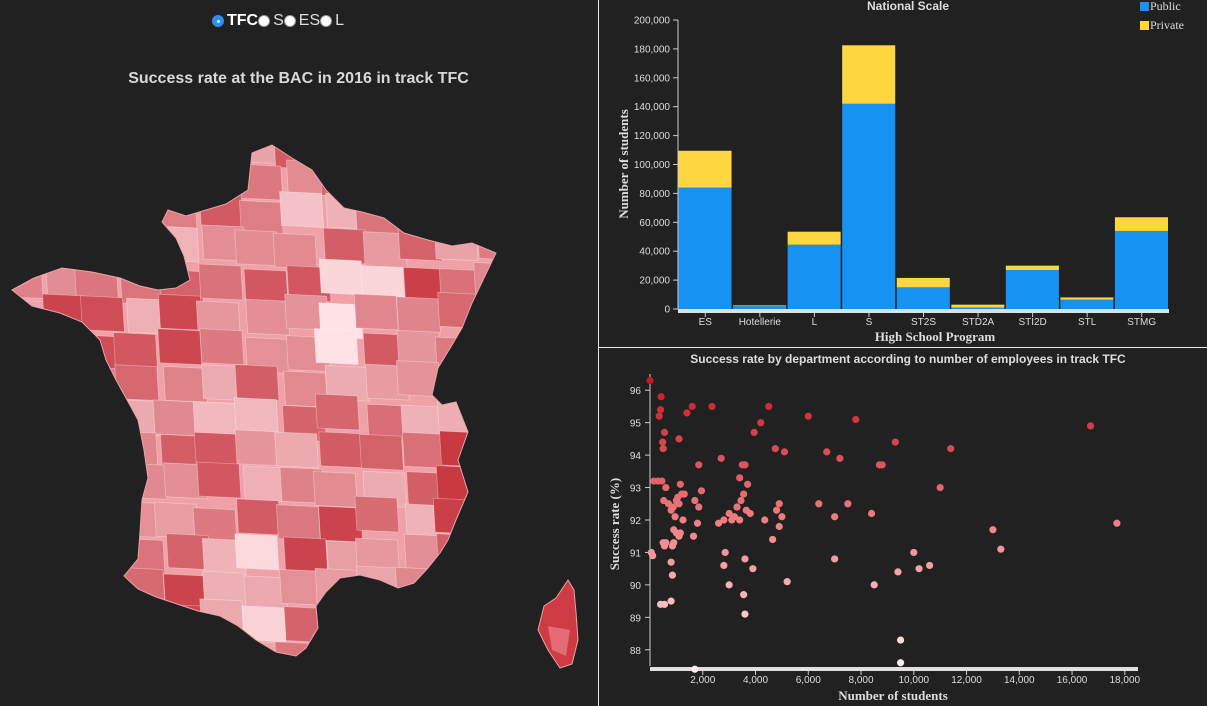 This screenshot has width=1207, height=706. What do you see at coordinates (1087, 304) in the screenshot?
I see `bar-public-stl` at bounding box center [1087, 304].